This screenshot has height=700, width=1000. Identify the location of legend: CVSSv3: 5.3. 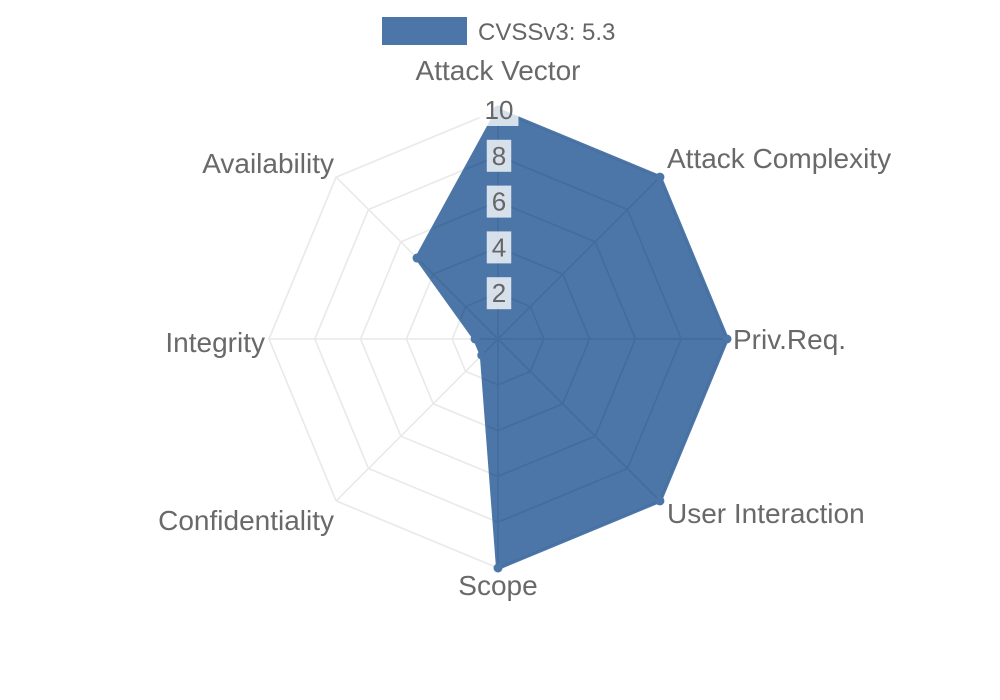
(498, 31).